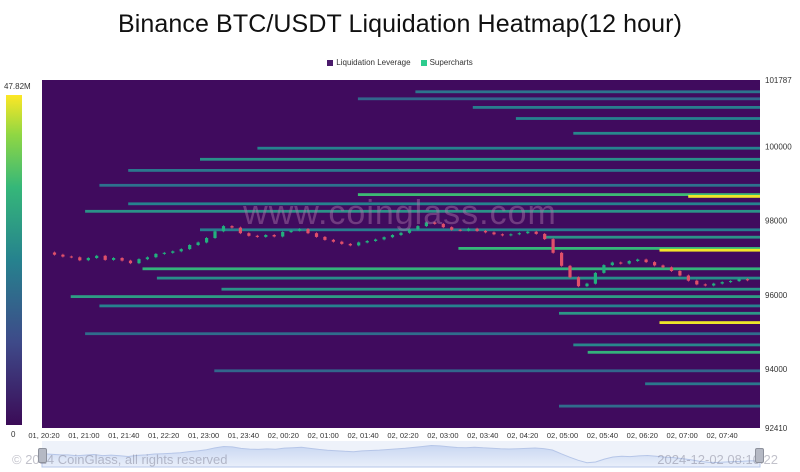 The height and width of the screenshot is (472, 800). I want to click on y-tick-label: 100000, so click(778, 146).